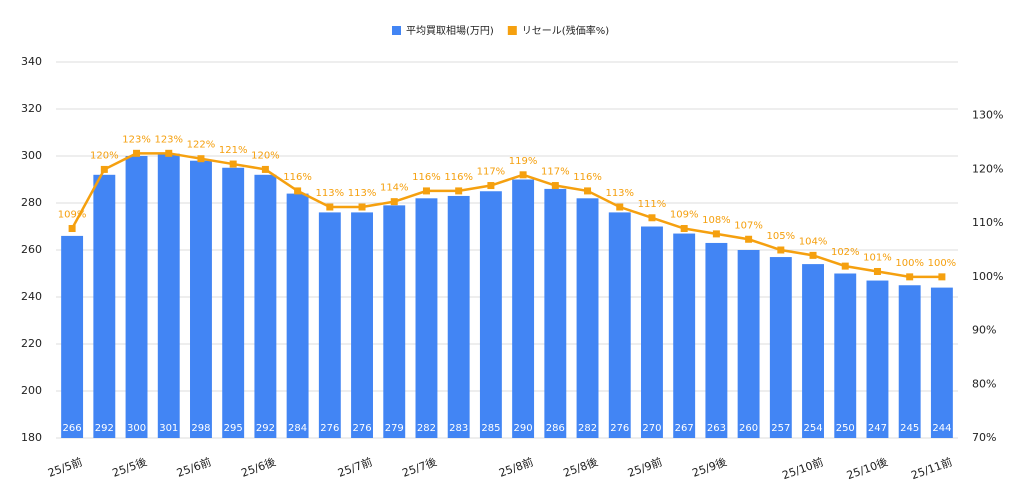 This screenshot has height=496, width=1024. I want to click on y-tick-label: 180, so click(31, 437).